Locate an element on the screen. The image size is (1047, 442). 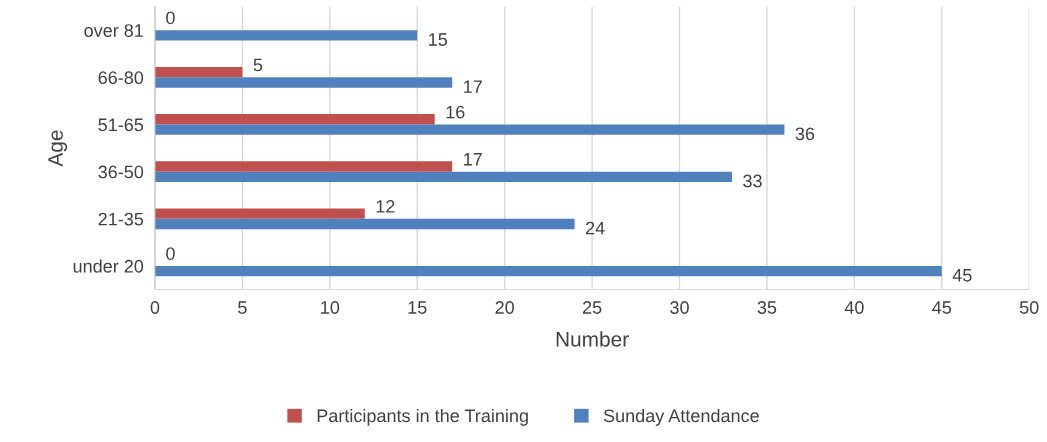
data-label: 12 is located at coordinates (385, 206).